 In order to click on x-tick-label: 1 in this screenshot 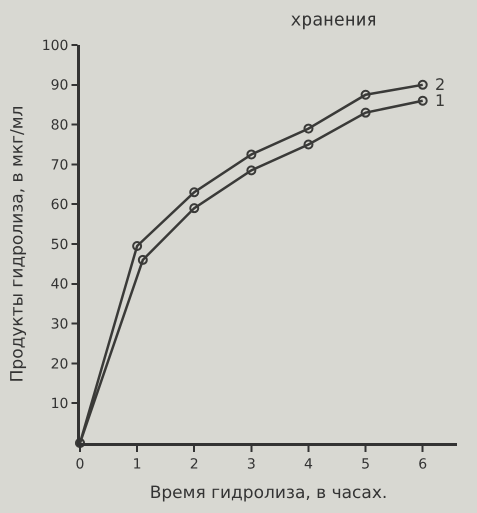, I will do `click(137, 464)`.